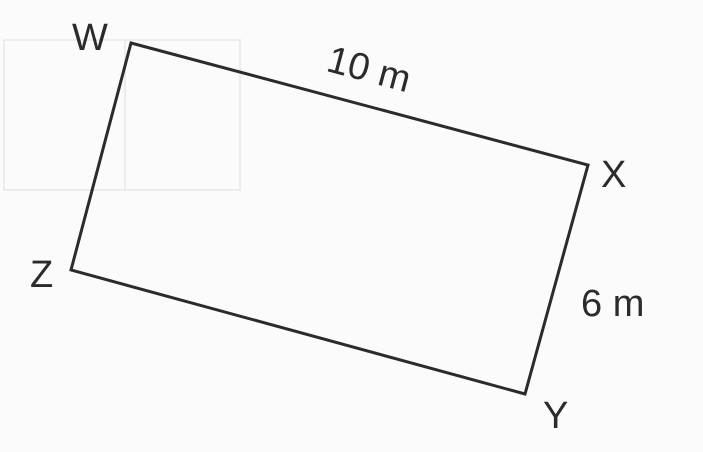 Image resolution: width=703 pixels, height=452 pixels. Describe the element at coordinates (613, 175) in the screenshot. I see `vertex-label-x: X` at that location.